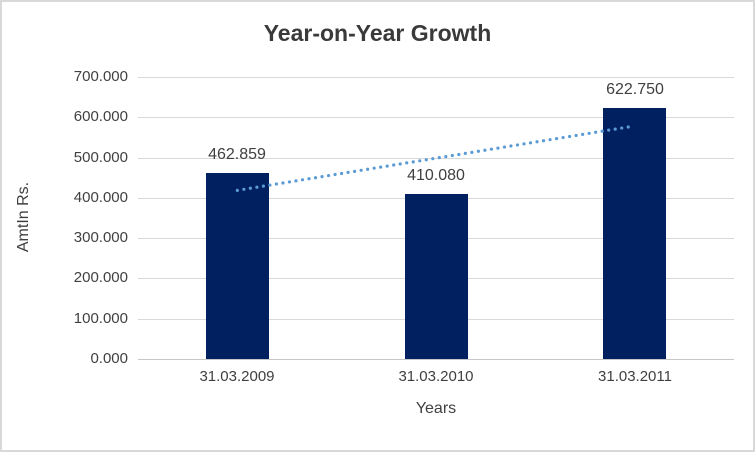  Describe the element at coordinates (100, 318) in the screenshot. I see `y-tick-label: 100.000` at that location.